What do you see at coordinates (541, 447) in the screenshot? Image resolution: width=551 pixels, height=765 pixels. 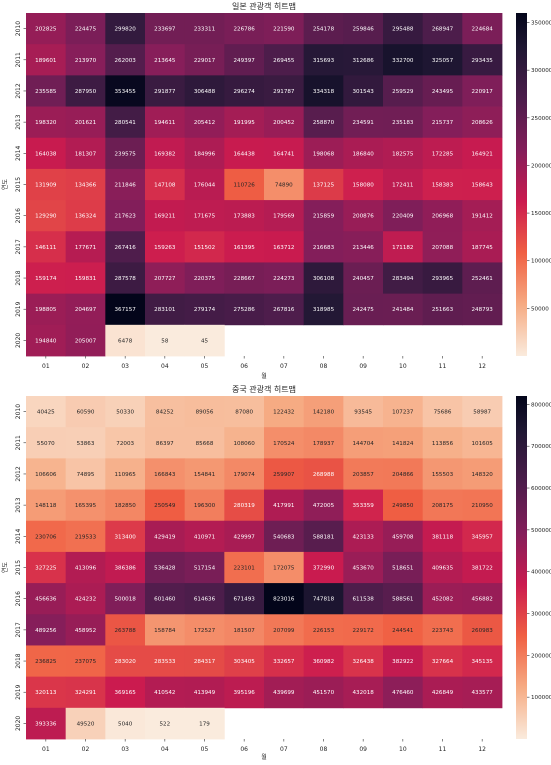 I see `colorbar-tick-label: 700000` at bounding box center [541, 447].